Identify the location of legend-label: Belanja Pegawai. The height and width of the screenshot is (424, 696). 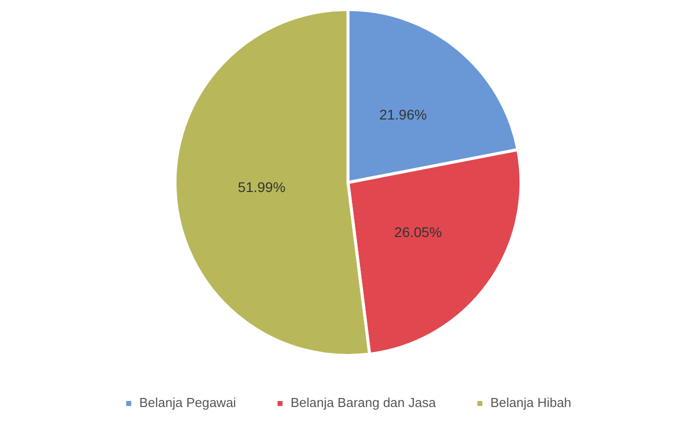
(187, 402).